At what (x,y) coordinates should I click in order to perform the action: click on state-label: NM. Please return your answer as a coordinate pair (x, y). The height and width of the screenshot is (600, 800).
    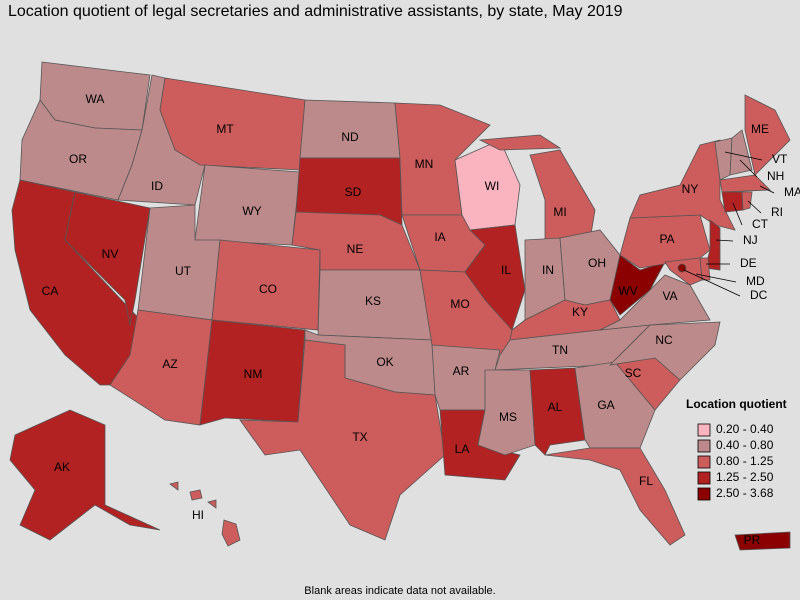
    Looking at the image, I should click on (253, 374).